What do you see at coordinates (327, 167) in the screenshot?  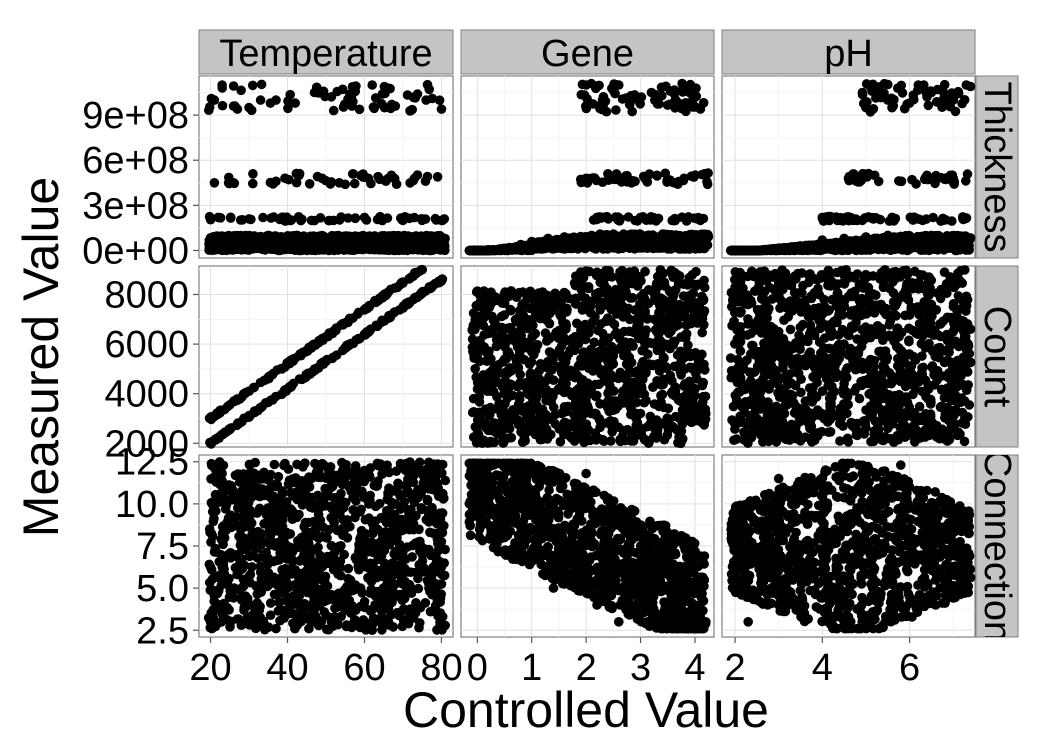 I see `points-thickness-temperature` at bounding box center [327, 167].